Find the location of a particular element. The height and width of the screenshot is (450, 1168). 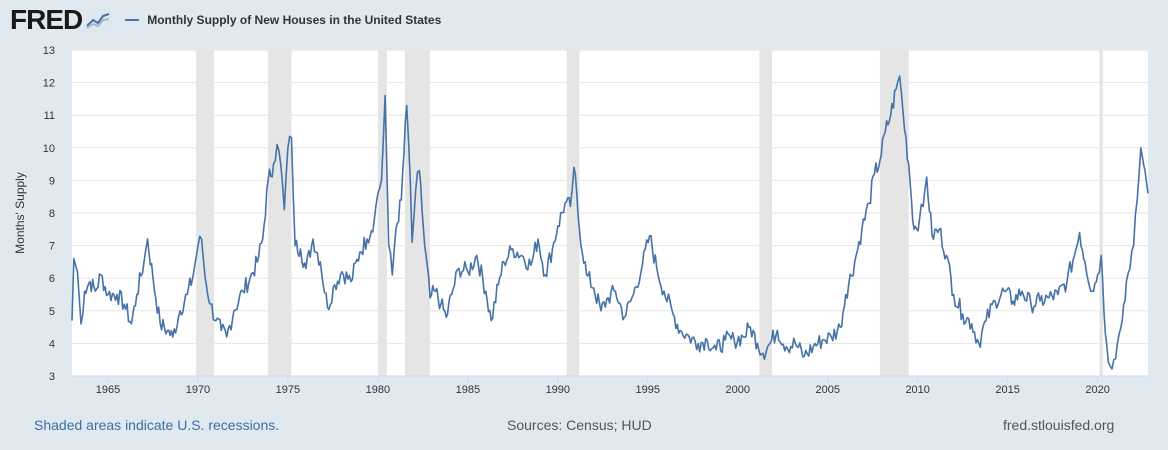

x-tick-label: 1985 is located at coordinates (468, 390).